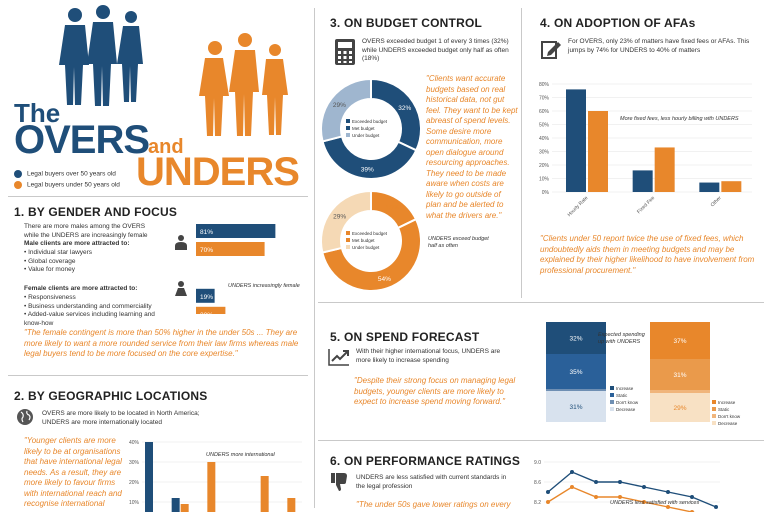  I want to click on ratings-line, so click(632, 489).